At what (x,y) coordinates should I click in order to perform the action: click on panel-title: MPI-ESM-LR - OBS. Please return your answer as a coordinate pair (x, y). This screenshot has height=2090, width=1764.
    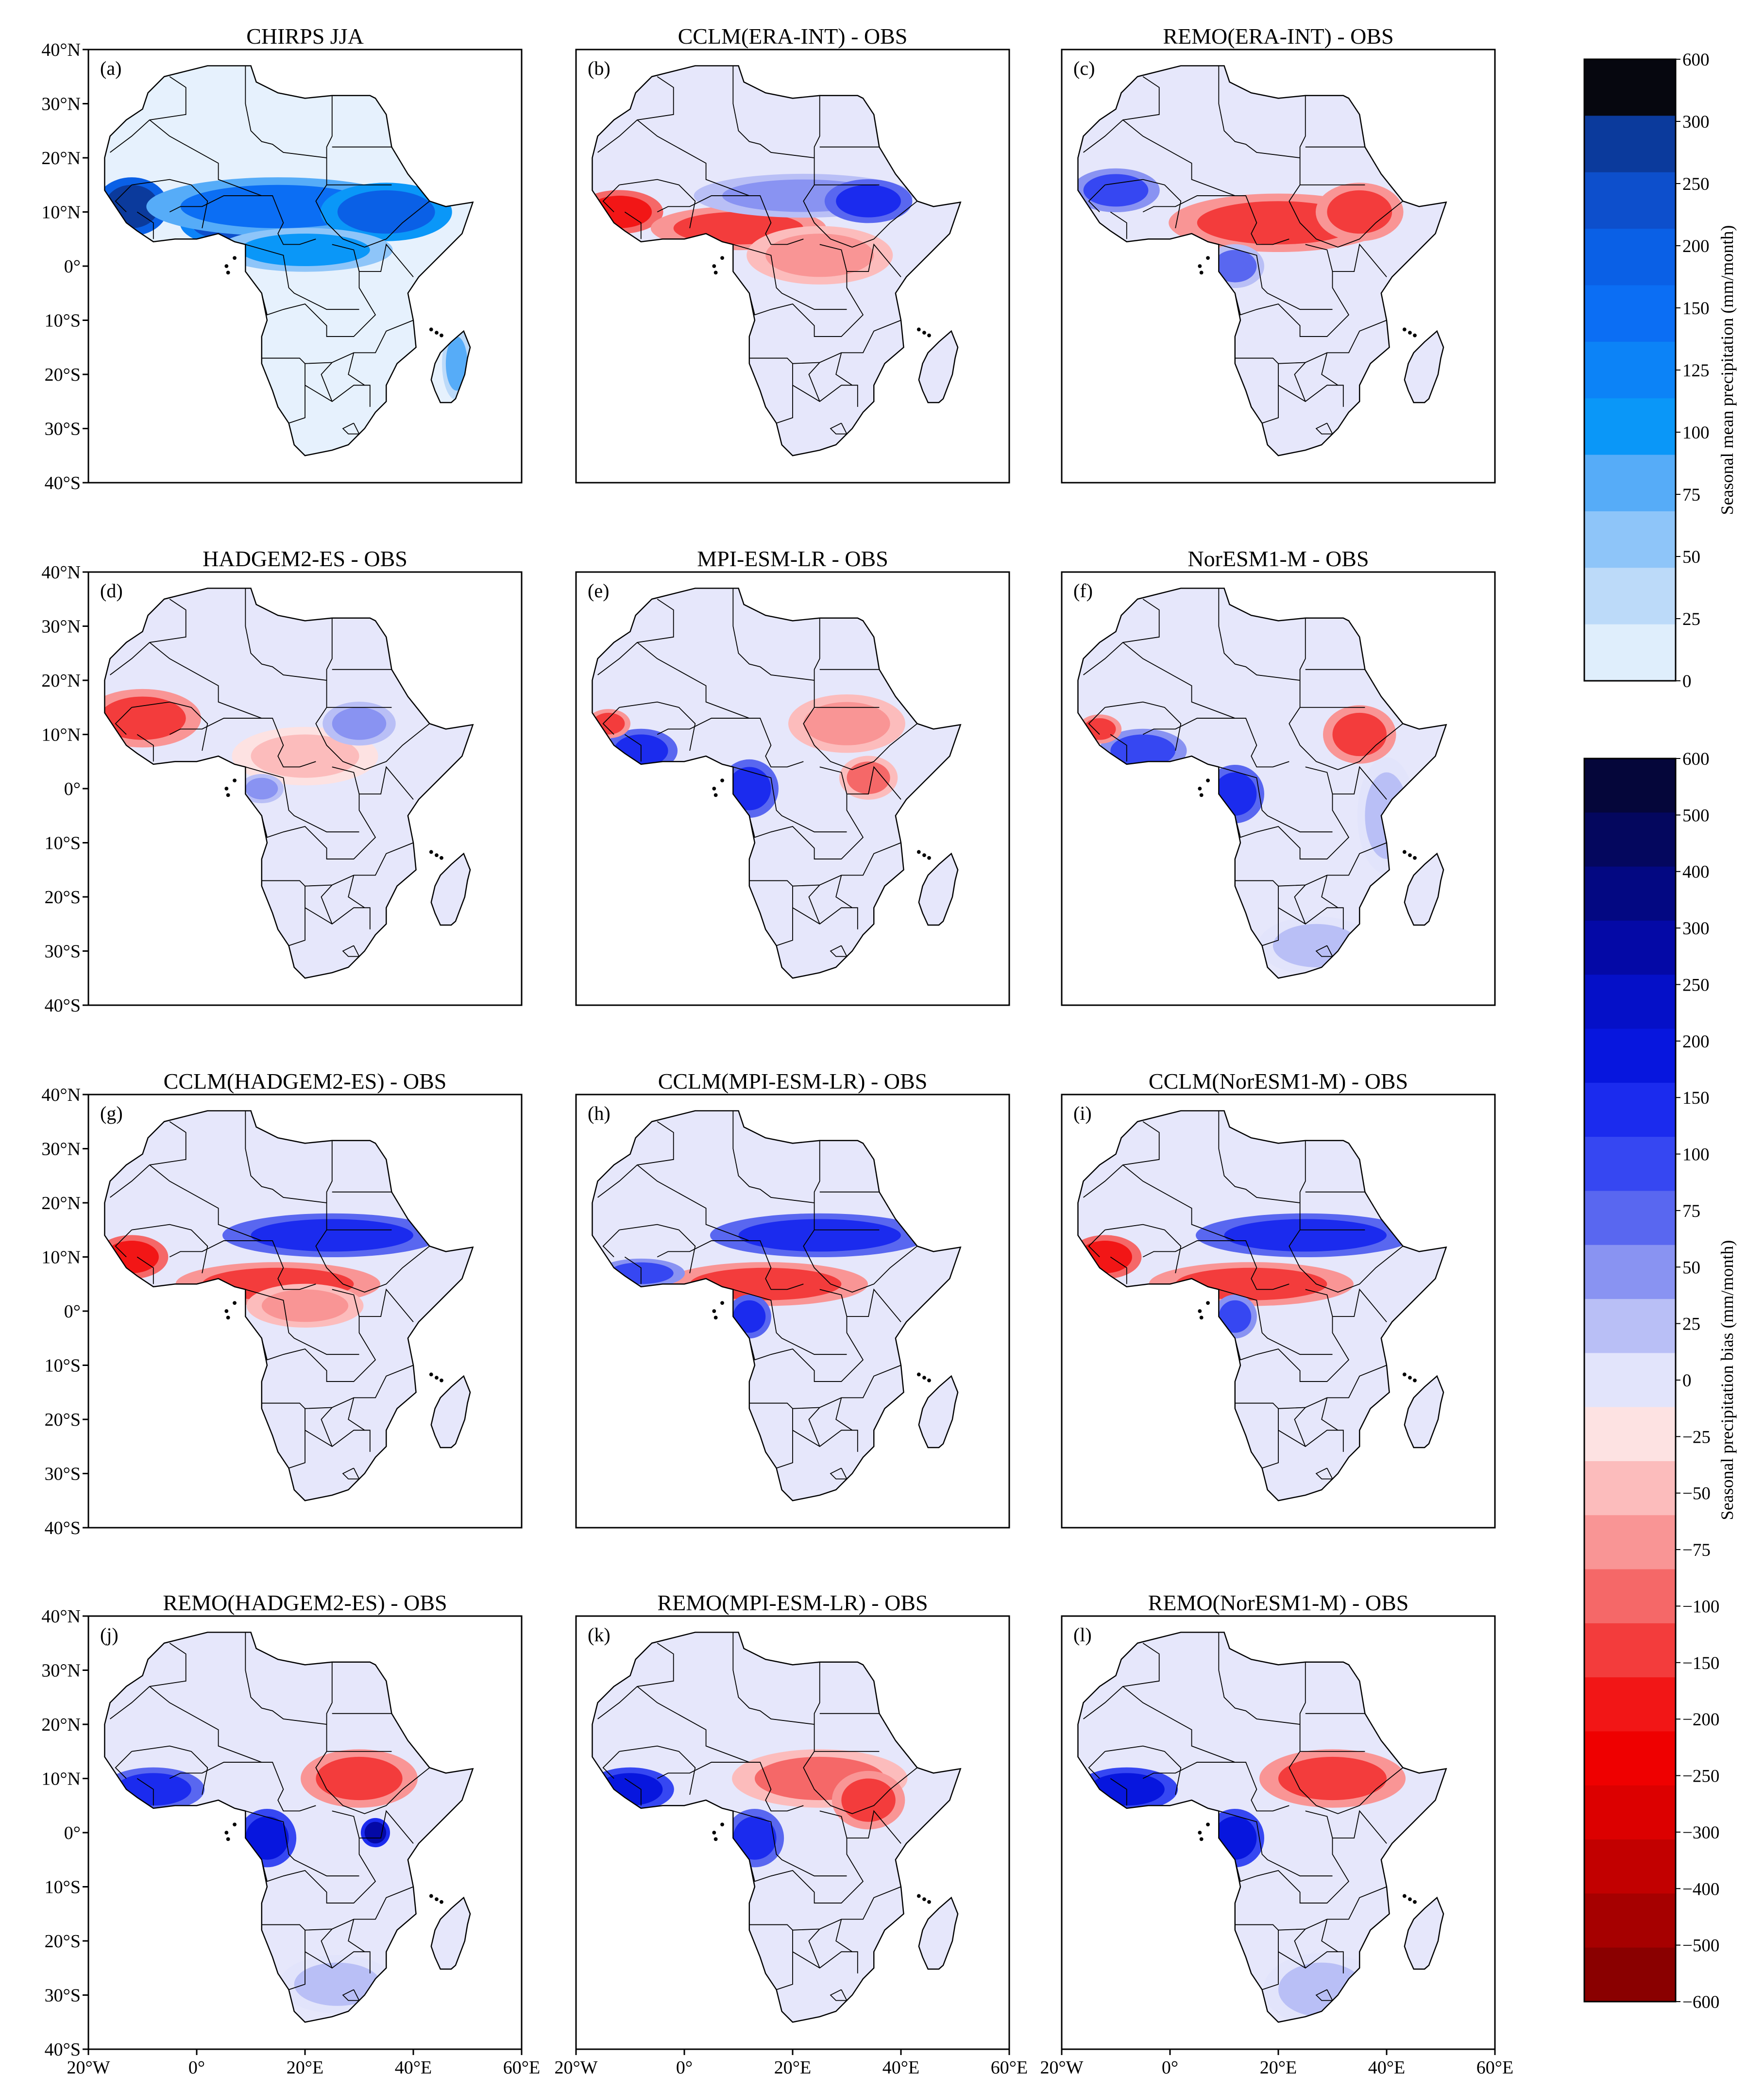
    Looking at the image, I should click on (792, 558).